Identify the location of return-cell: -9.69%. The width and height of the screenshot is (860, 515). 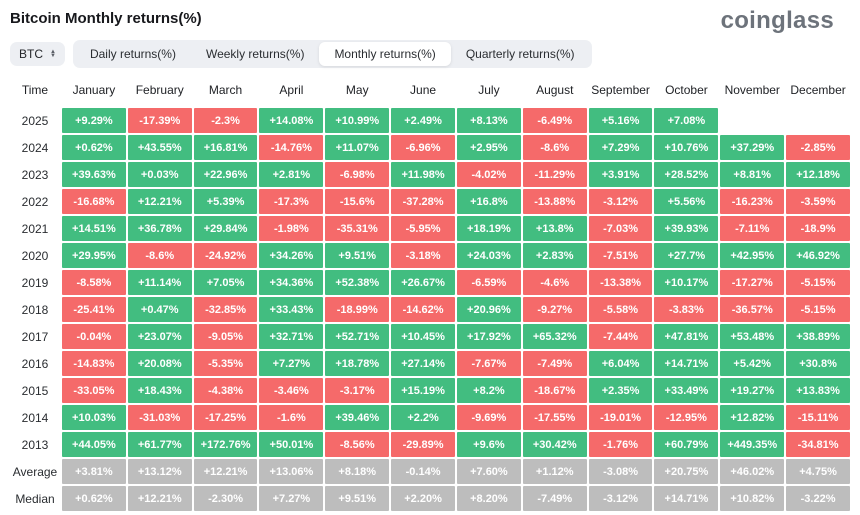
(488, 417).